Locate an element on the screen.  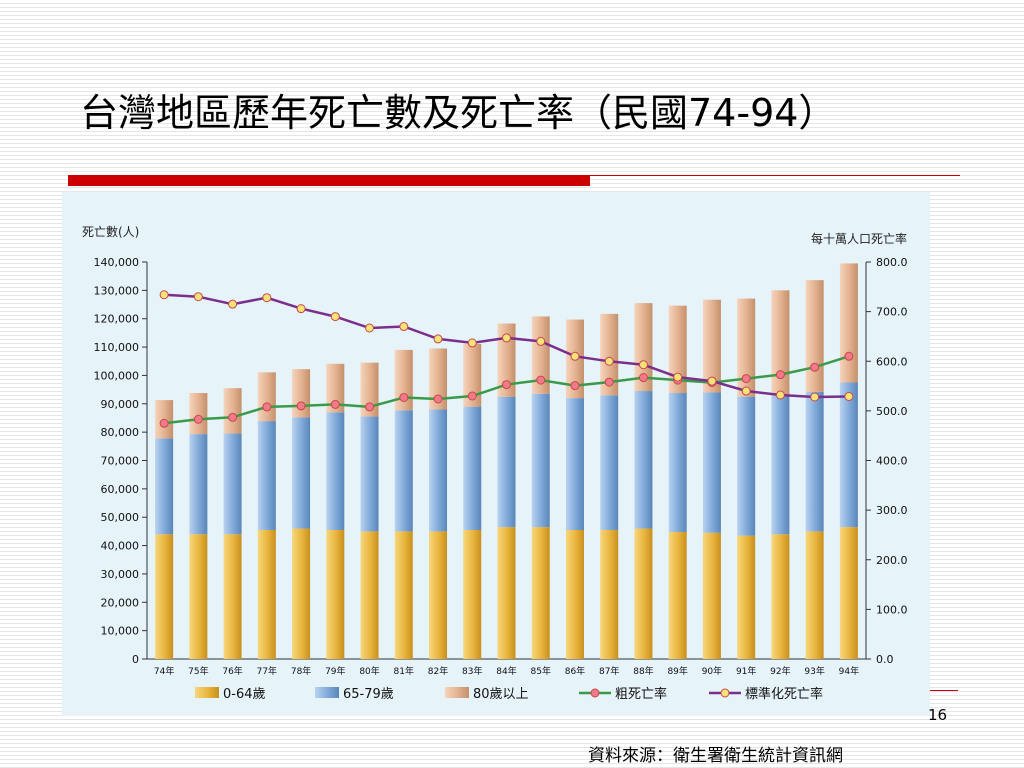
legend-standardized-death-rate-marker is located at coordinates (725, 693).